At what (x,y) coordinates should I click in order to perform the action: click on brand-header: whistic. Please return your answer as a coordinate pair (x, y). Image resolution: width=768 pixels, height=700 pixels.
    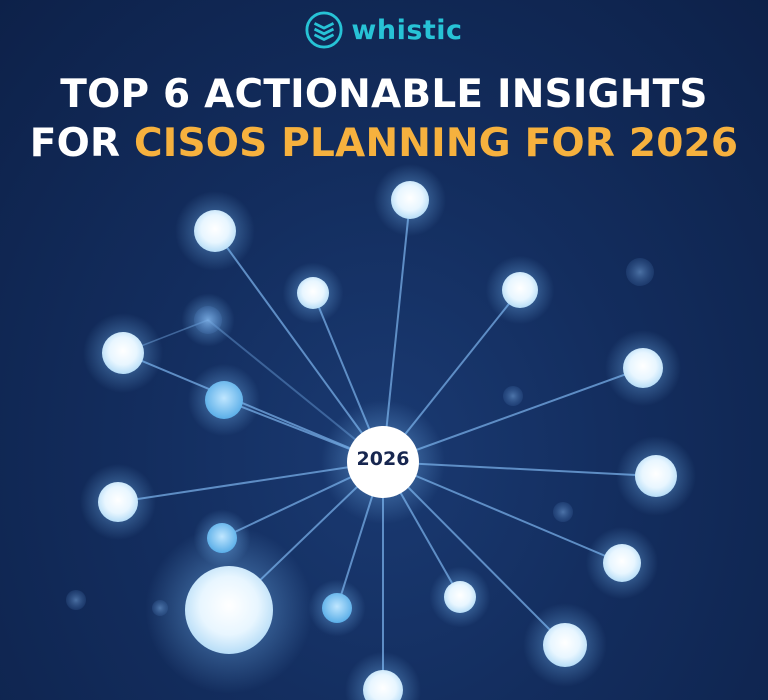
    Looking at the image, I should click on (384, 30).